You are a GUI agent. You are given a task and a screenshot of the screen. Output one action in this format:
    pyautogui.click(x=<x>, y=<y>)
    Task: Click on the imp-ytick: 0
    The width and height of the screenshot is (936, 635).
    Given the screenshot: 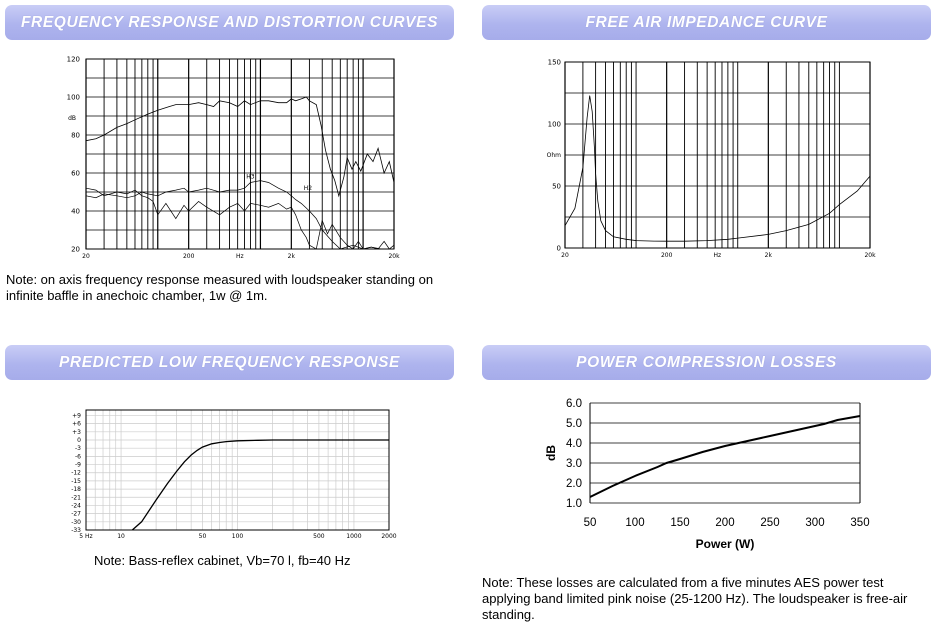 What is the action you would take?
    pyautogui.click(x=559, y=249)
    